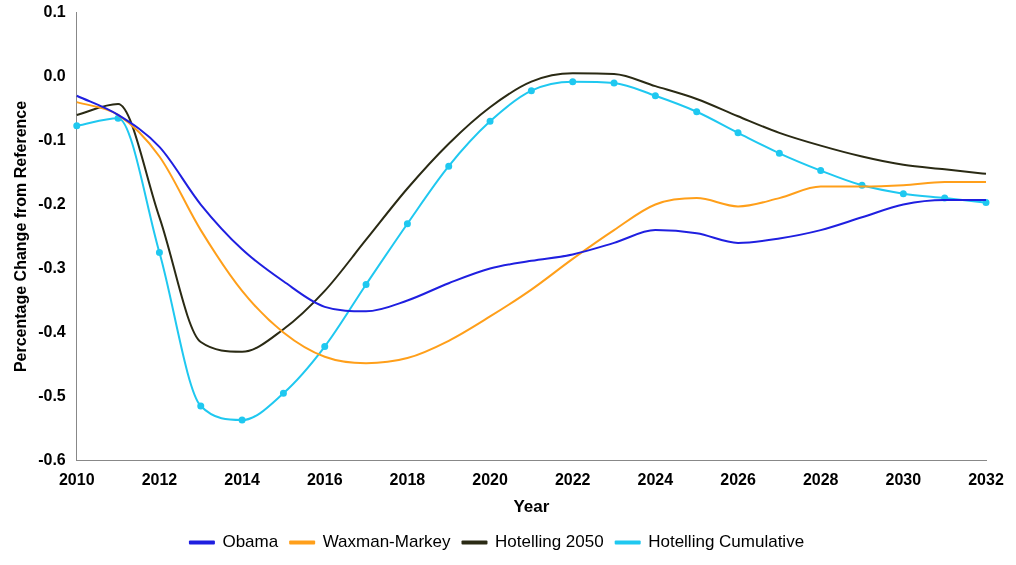  I want to click on y-tick-label: 0.1, so click(54, 12).